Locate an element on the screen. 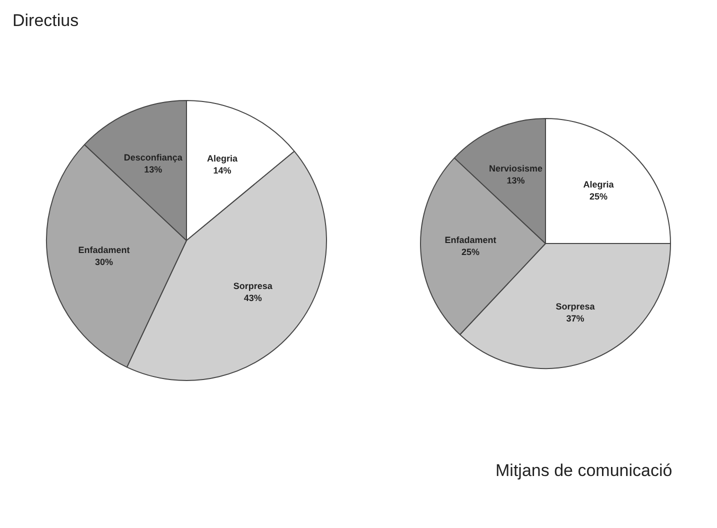 The width and height of the screenshot is (717, 528). chart-title: Directius is located at coordinates (45, 20).